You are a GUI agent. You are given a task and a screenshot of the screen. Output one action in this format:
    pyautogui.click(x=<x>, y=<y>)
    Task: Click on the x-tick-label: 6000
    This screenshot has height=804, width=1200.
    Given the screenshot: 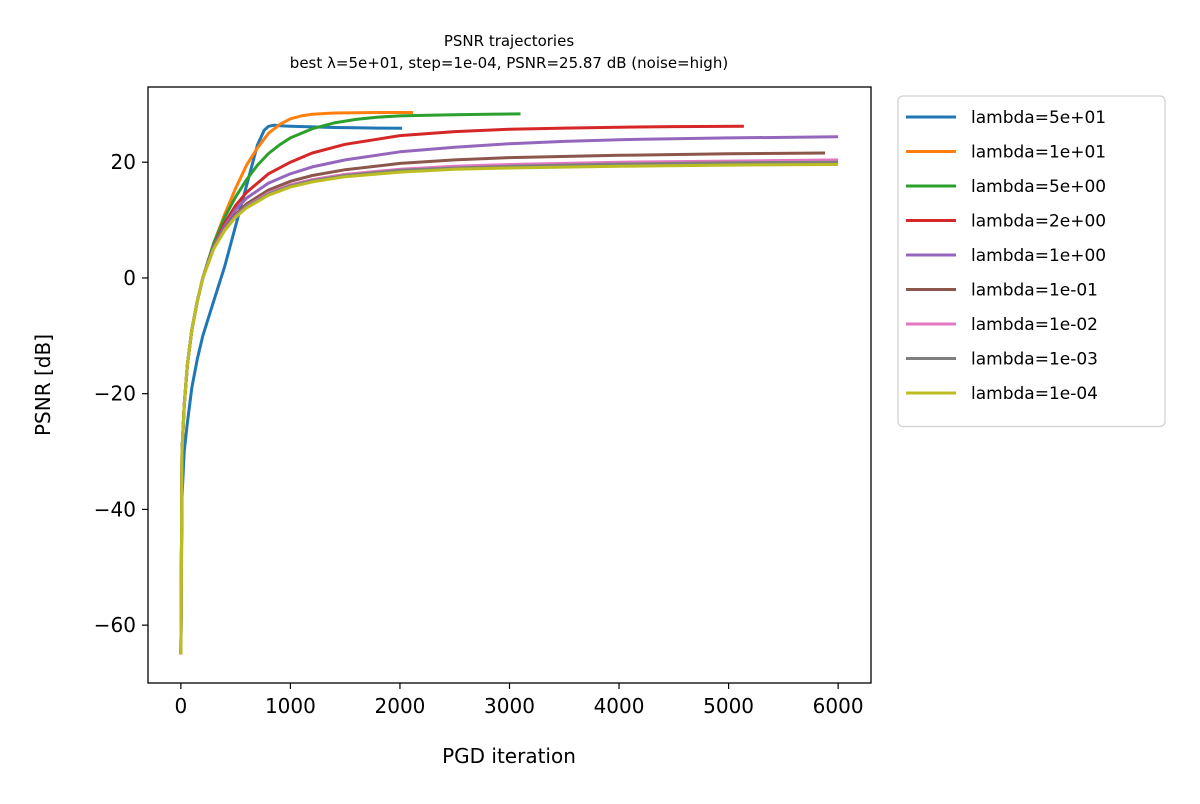 What is the action you would take?
    pyautogui.click(x=838, y=706)
    